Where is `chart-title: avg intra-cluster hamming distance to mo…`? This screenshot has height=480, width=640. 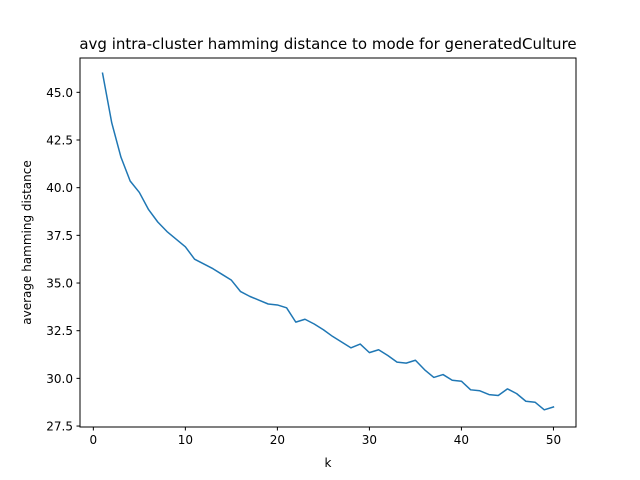
chart-title: avg intra-cluster hamming distance to mo… is located at coordinates (327, 44).